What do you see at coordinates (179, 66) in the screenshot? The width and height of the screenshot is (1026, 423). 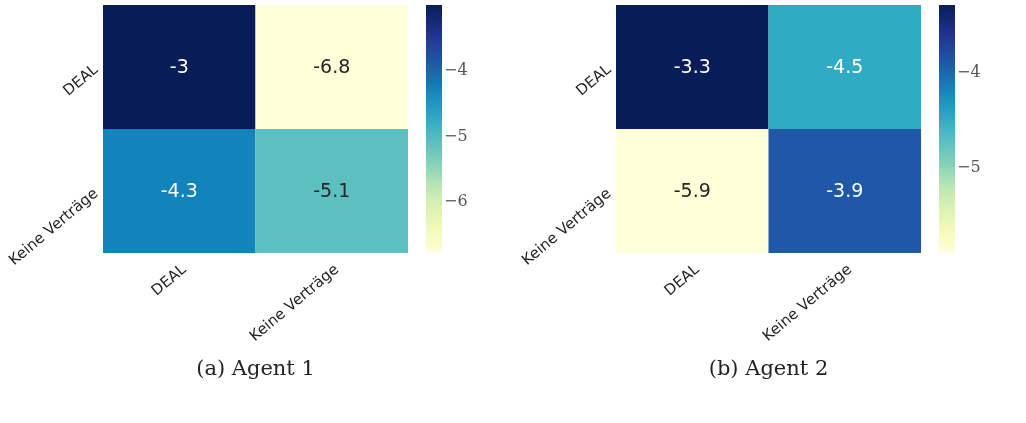 I see `data-label: -3` at bounding box center [179, 66].